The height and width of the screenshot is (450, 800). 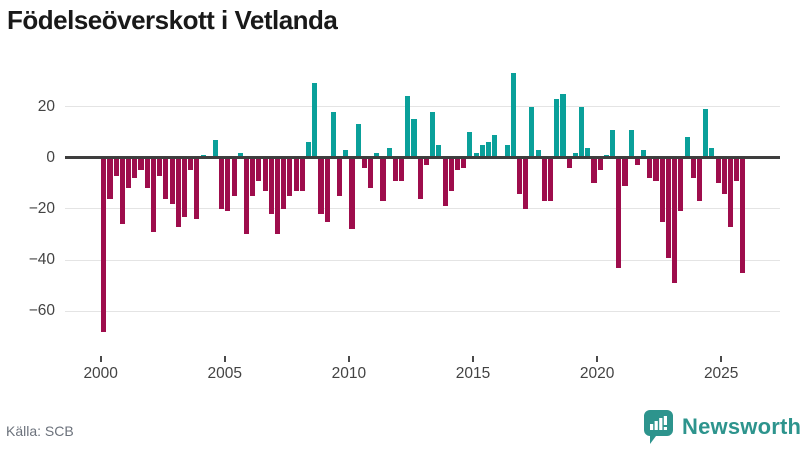 I want to click on y-axis-label: −60, so click(x=41, y=311).